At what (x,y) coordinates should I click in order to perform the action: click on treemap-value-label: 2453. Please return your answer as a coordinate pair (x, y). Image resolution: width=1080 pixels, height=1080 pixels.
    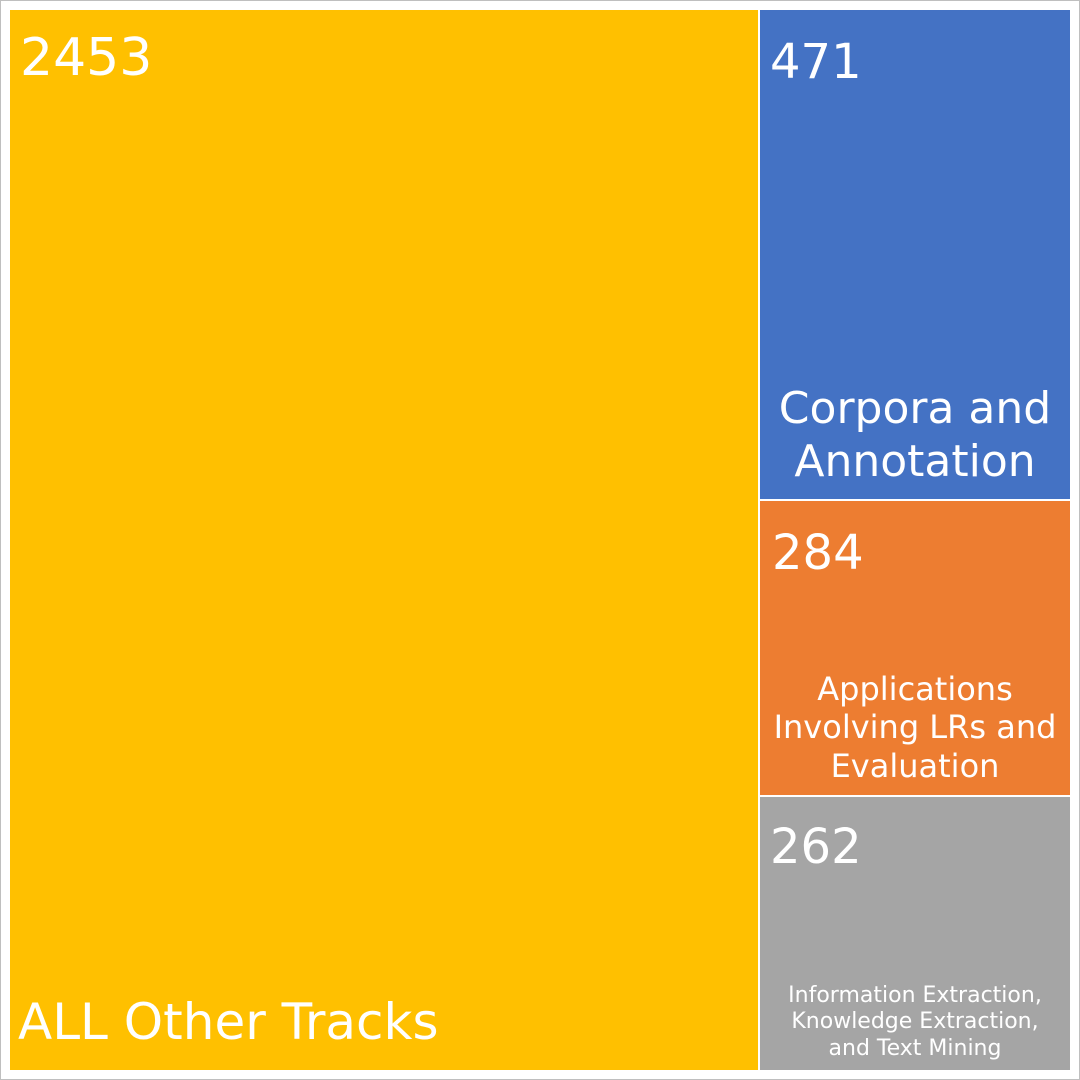
    Looking at the image, I should click on (86, 58).